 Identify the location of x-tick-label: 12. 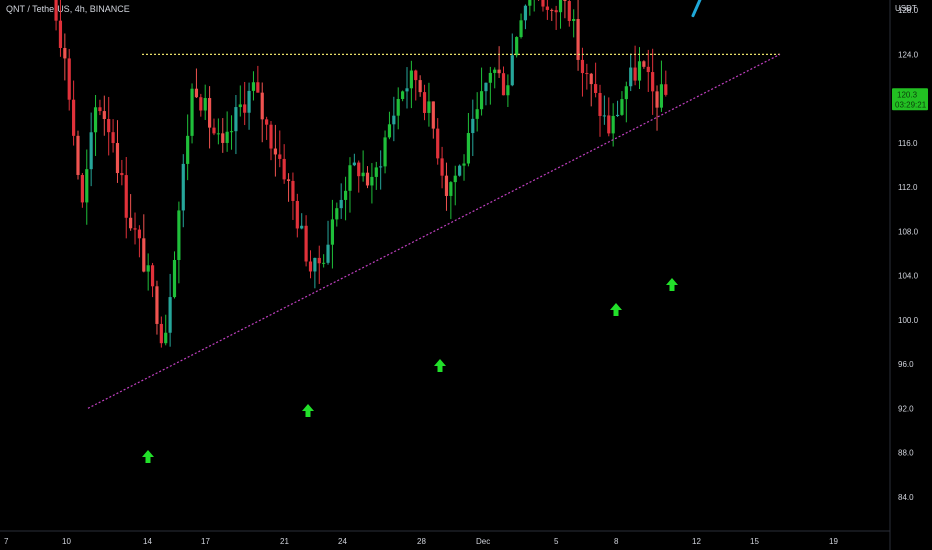
(696, 541).